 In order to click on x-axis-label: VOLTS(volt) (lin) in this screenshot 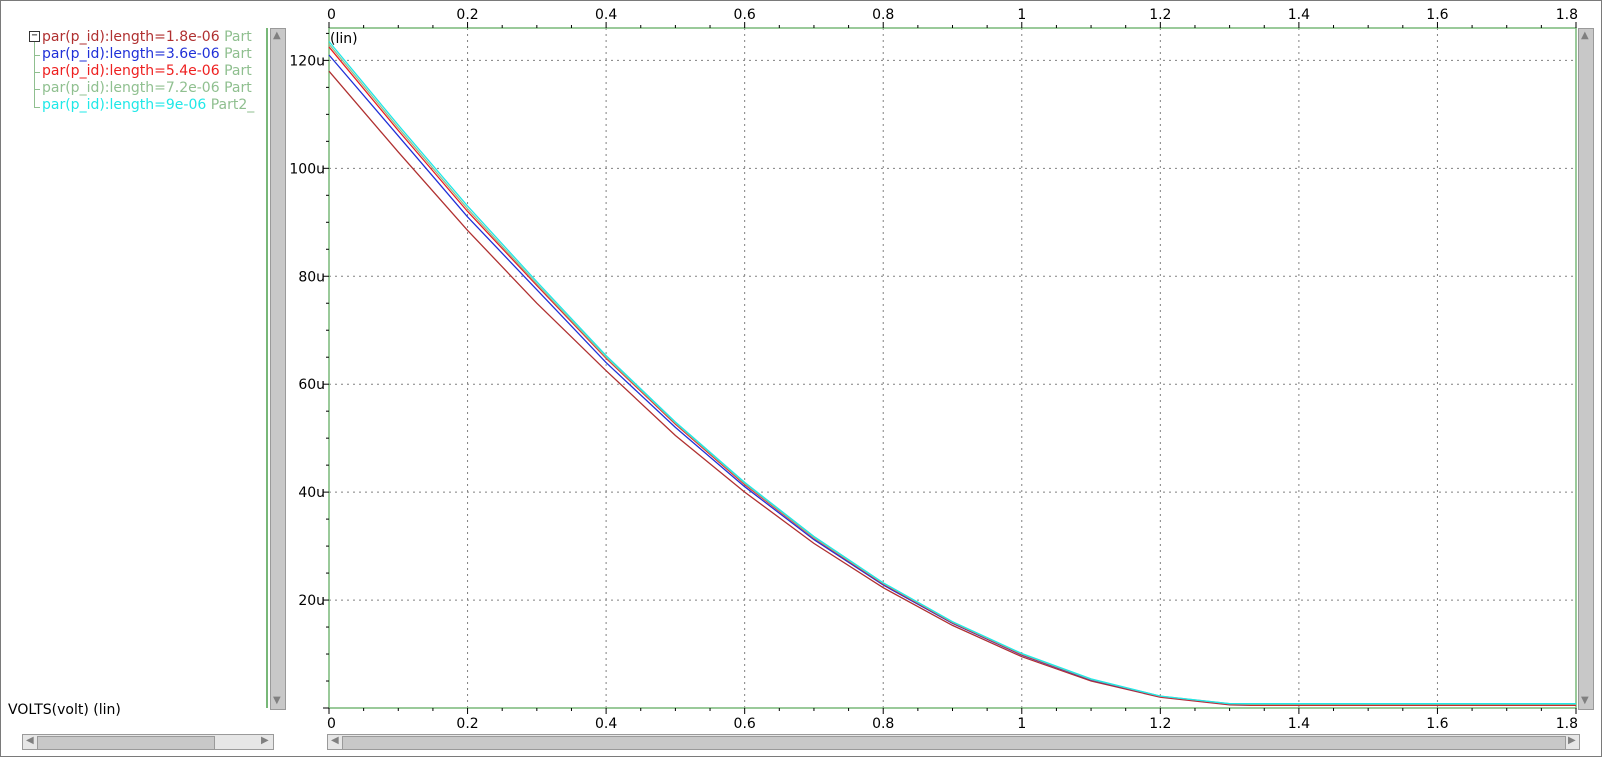, I will do `click(64, 710)`.